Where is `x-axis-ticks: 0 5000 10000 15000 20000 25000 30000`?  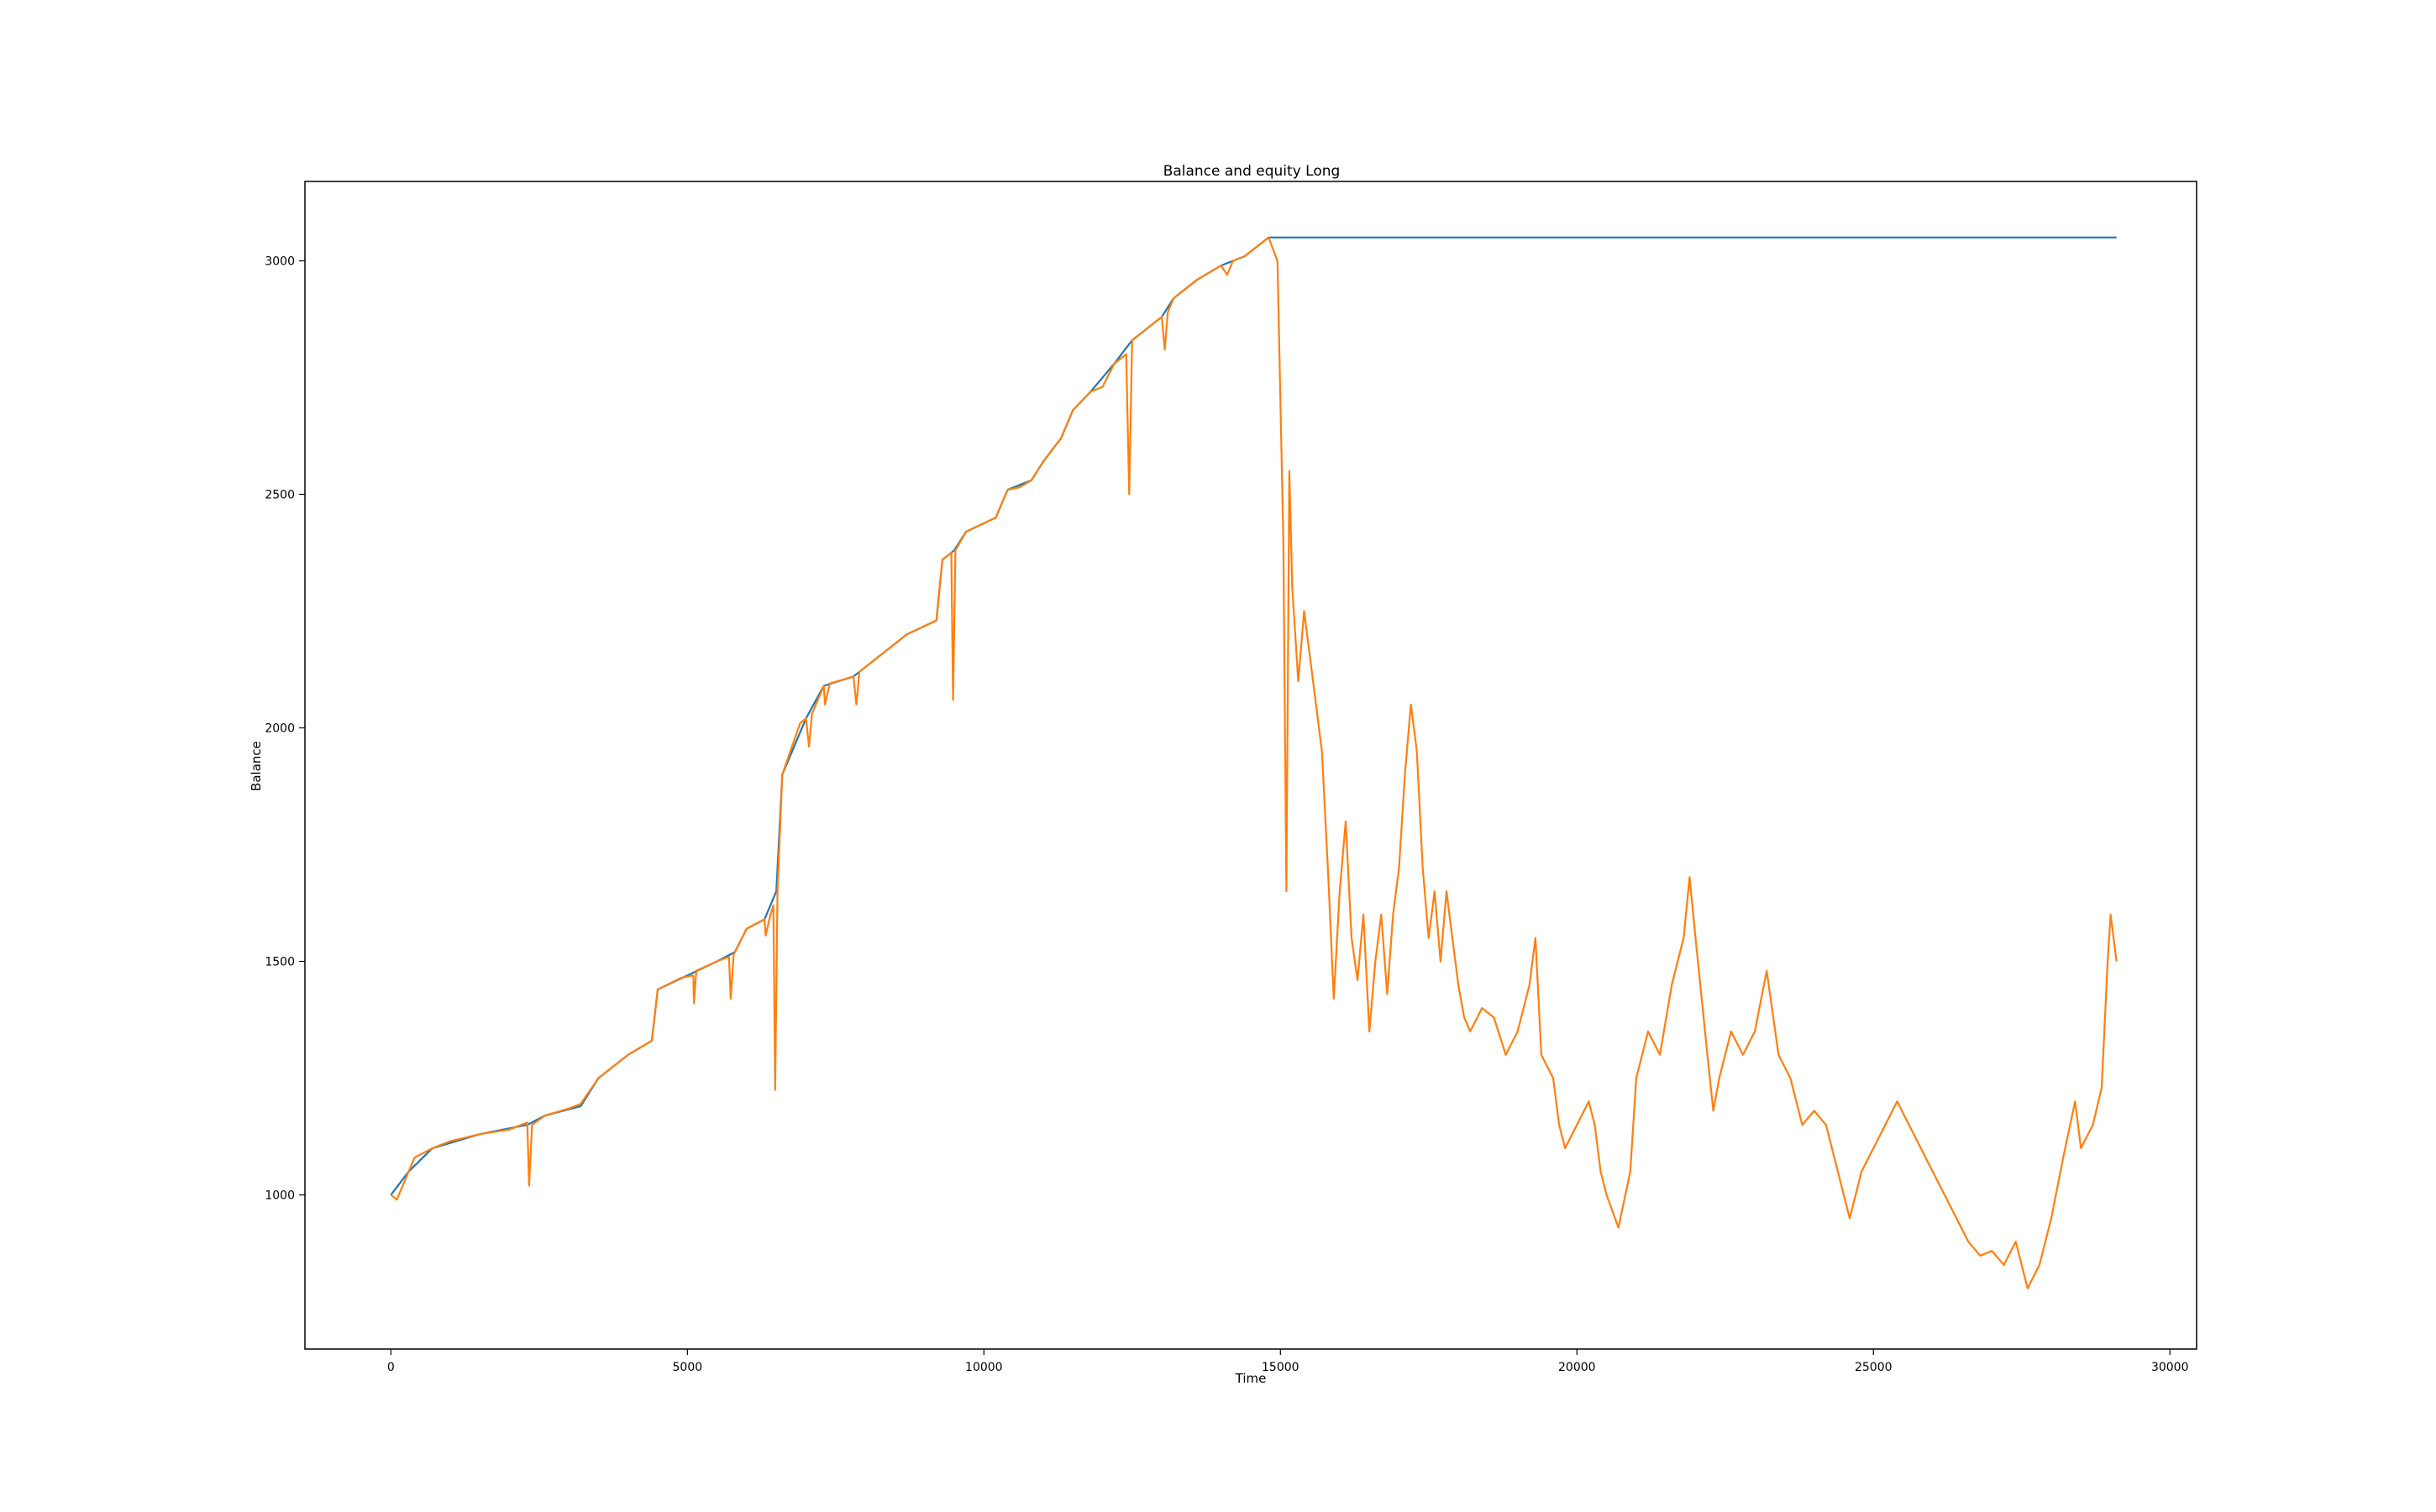
x-axis-ticks: 0 5000 10000 15000 20000 25000 30000 is located at coordinates (1288, 1361).